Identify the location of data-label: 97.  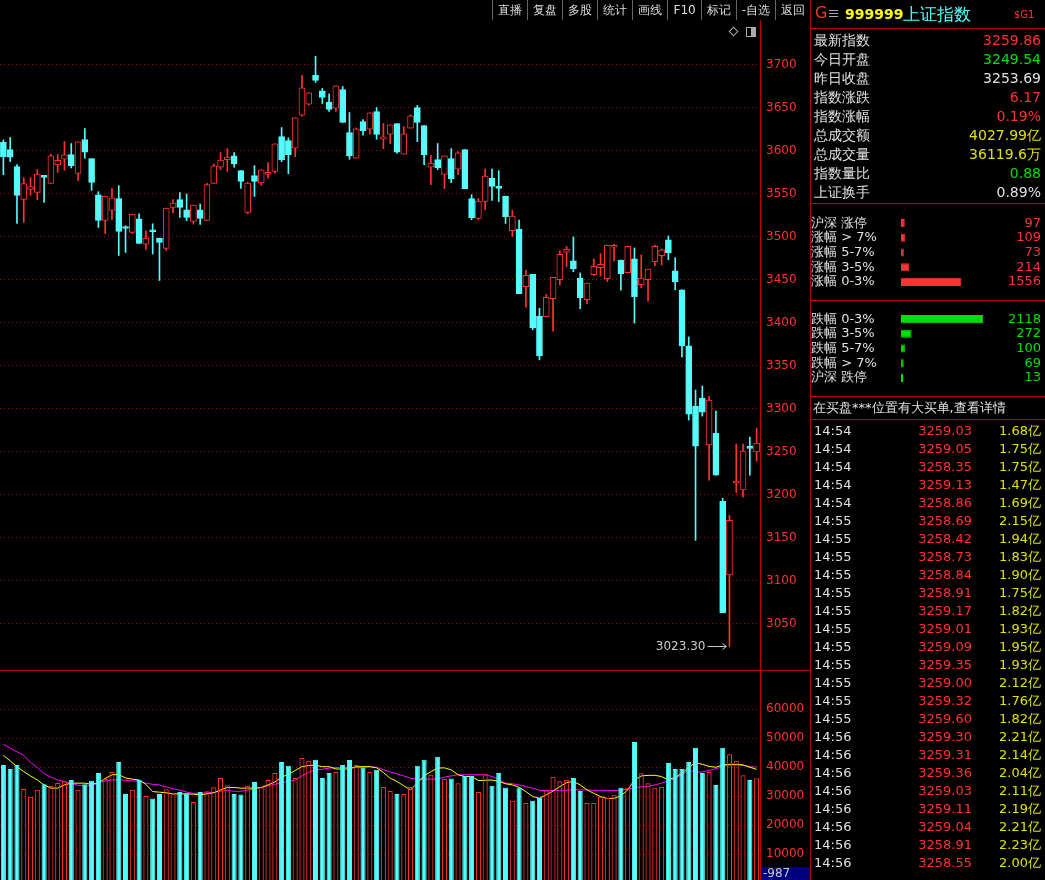
(1032, 222).